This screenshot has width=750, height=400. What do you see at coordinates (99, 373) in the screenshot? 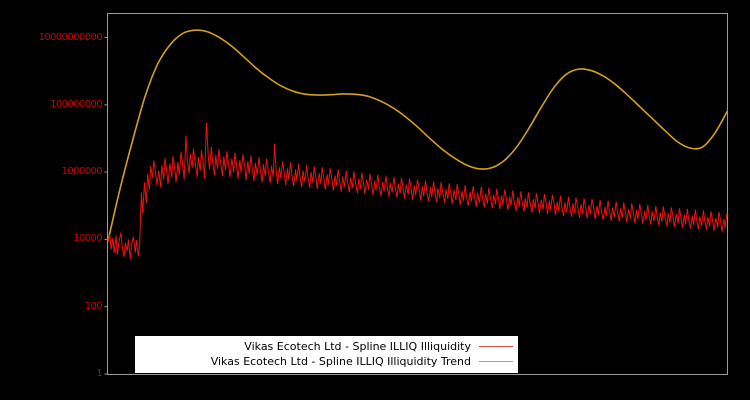
I see `y-axis-tick-label: 1` at bounding box center [99, 373].